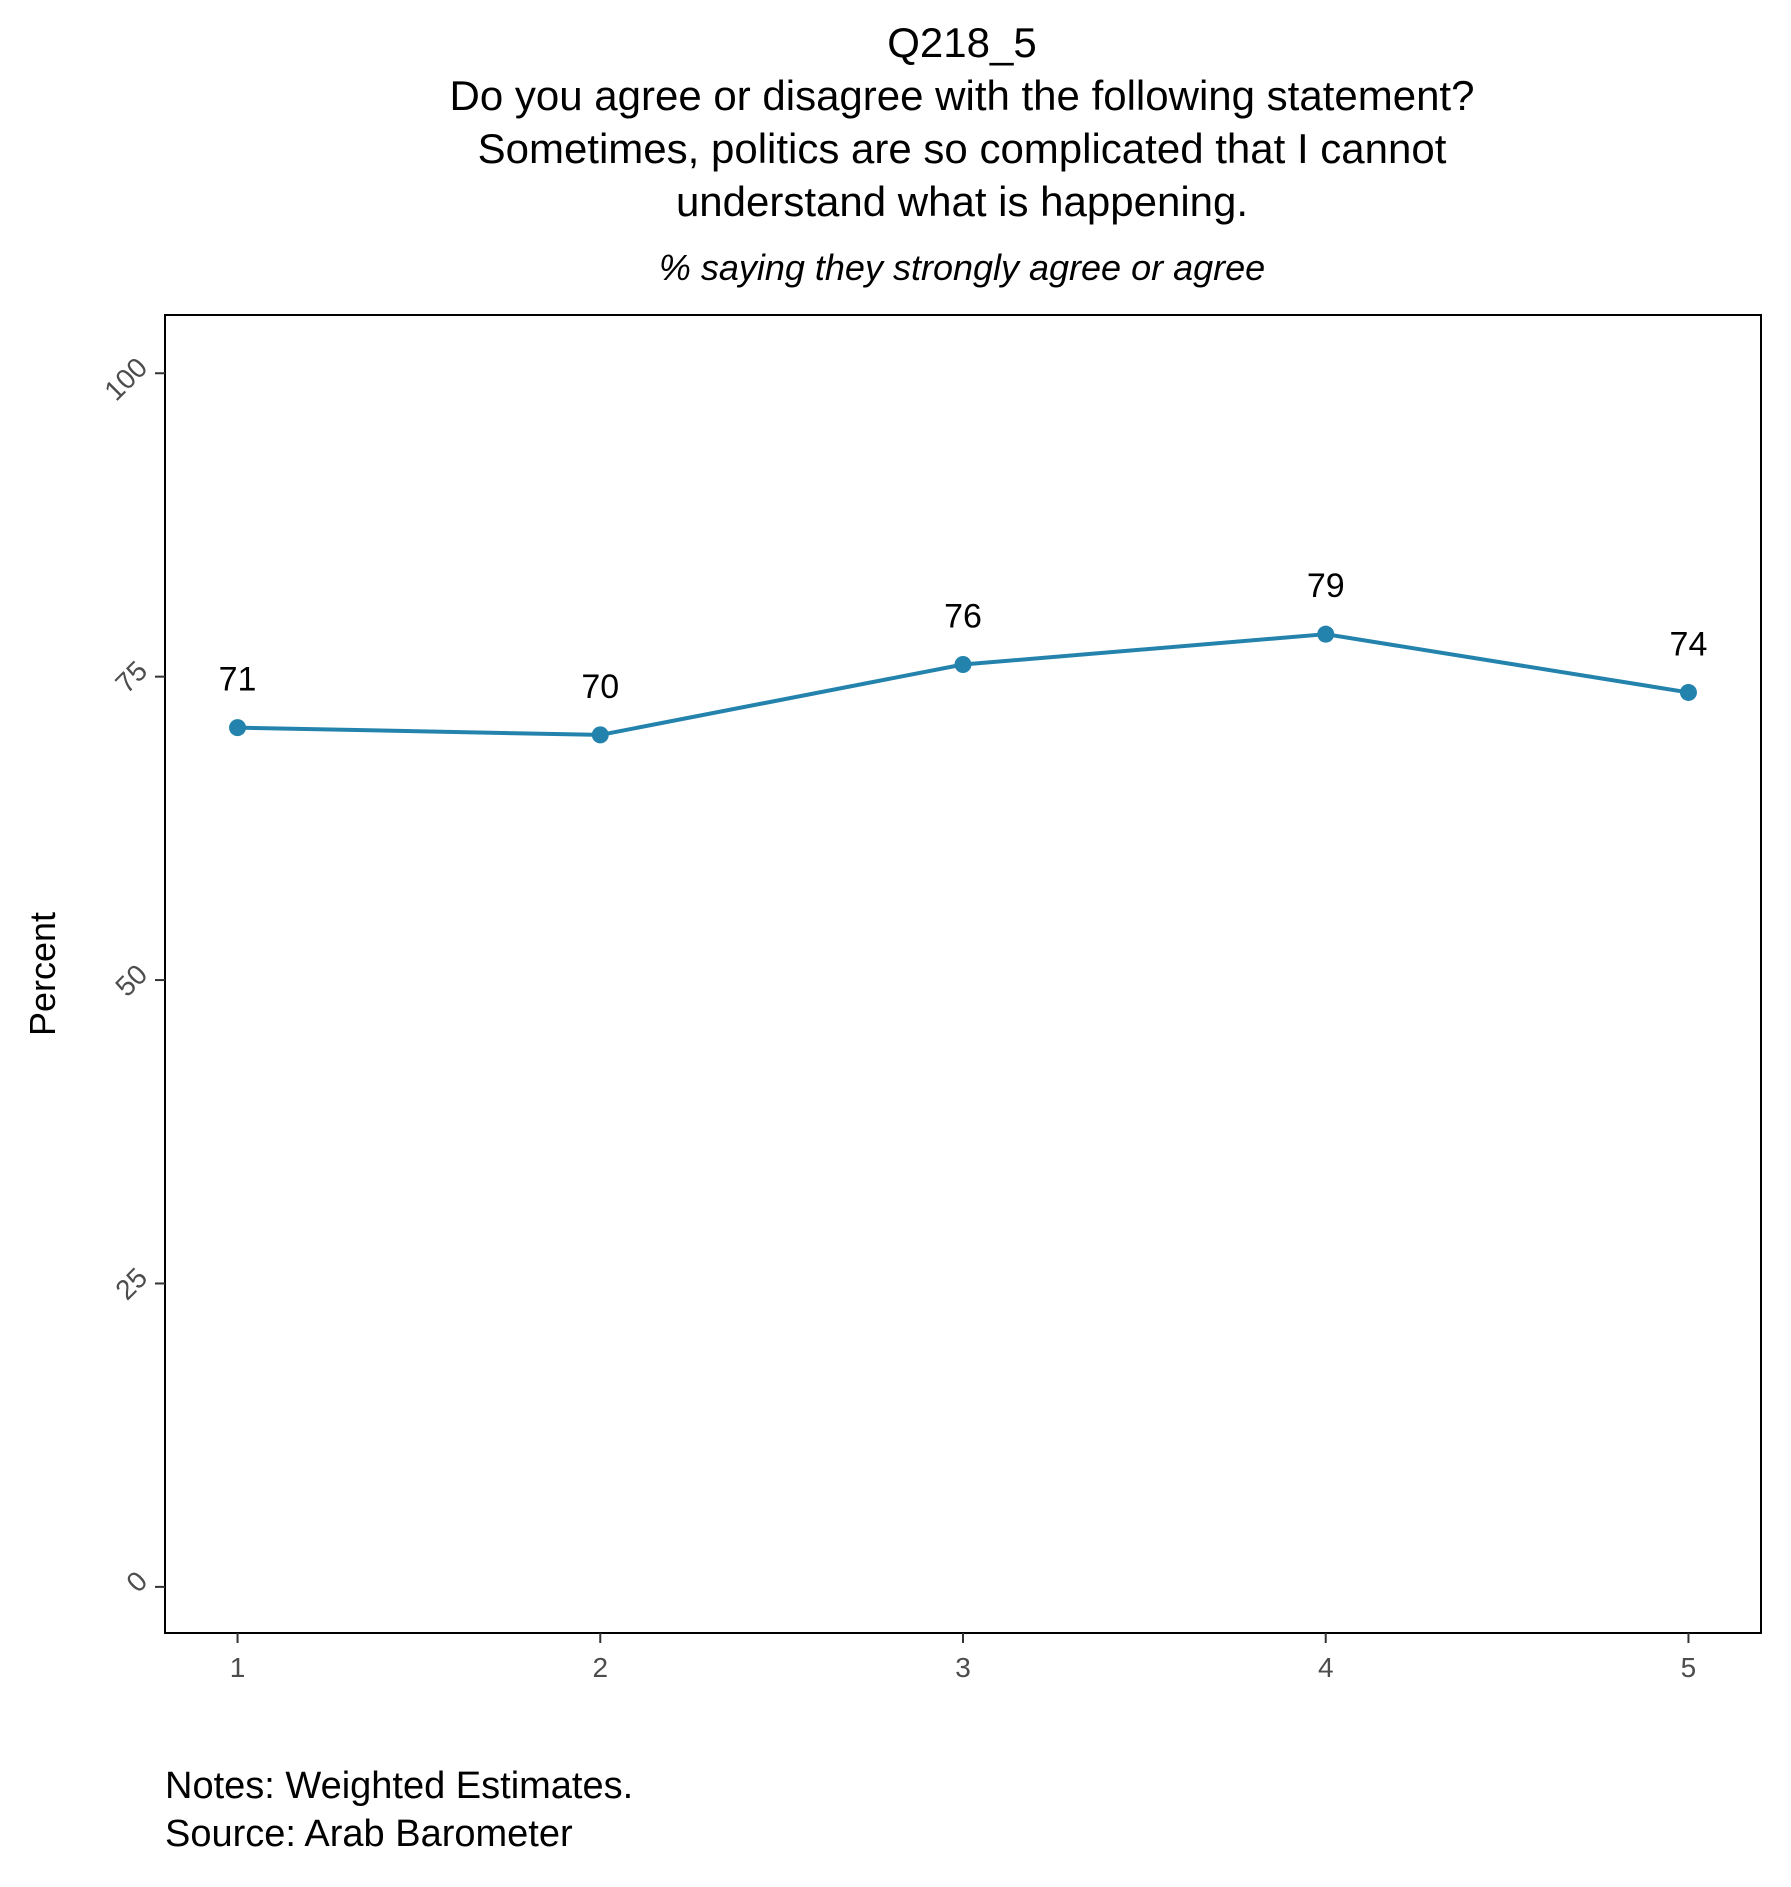 This screenshot has height=1887, width=1791. I want to click on y-tick-label: 100, so click(125, 379).